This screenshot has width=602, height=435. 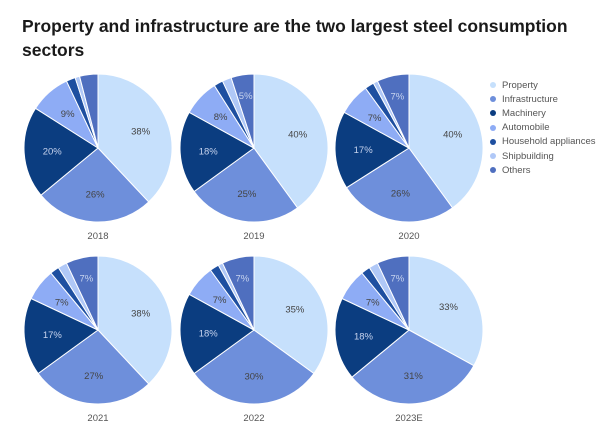 What do you see at coordinates (526, 128) in the screenshot?
I see `legend-label: Automobile` at bounding box center [526, 128].